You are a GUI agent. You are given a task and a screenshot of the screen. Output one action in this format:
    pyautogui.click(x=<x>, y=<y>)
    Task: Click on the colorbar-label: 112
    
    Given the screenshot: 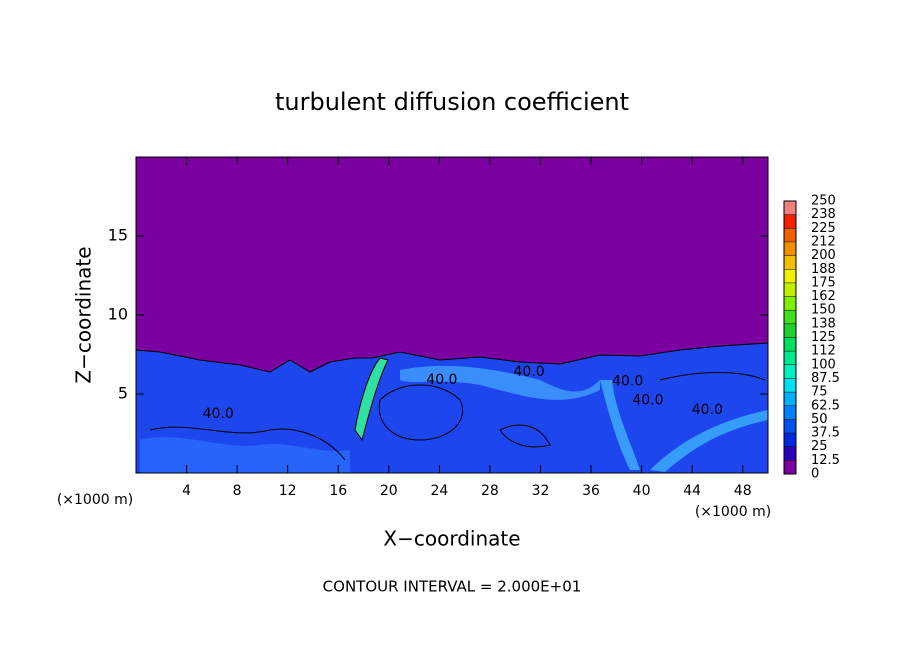 What is the action you would take?
    pyautogui.click(x=823, y=351)
    